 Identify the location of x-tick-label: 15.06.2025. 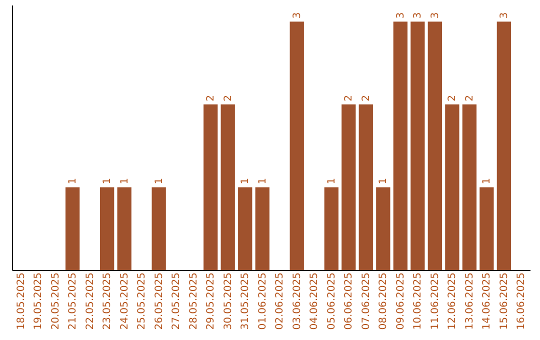
(504, 301).